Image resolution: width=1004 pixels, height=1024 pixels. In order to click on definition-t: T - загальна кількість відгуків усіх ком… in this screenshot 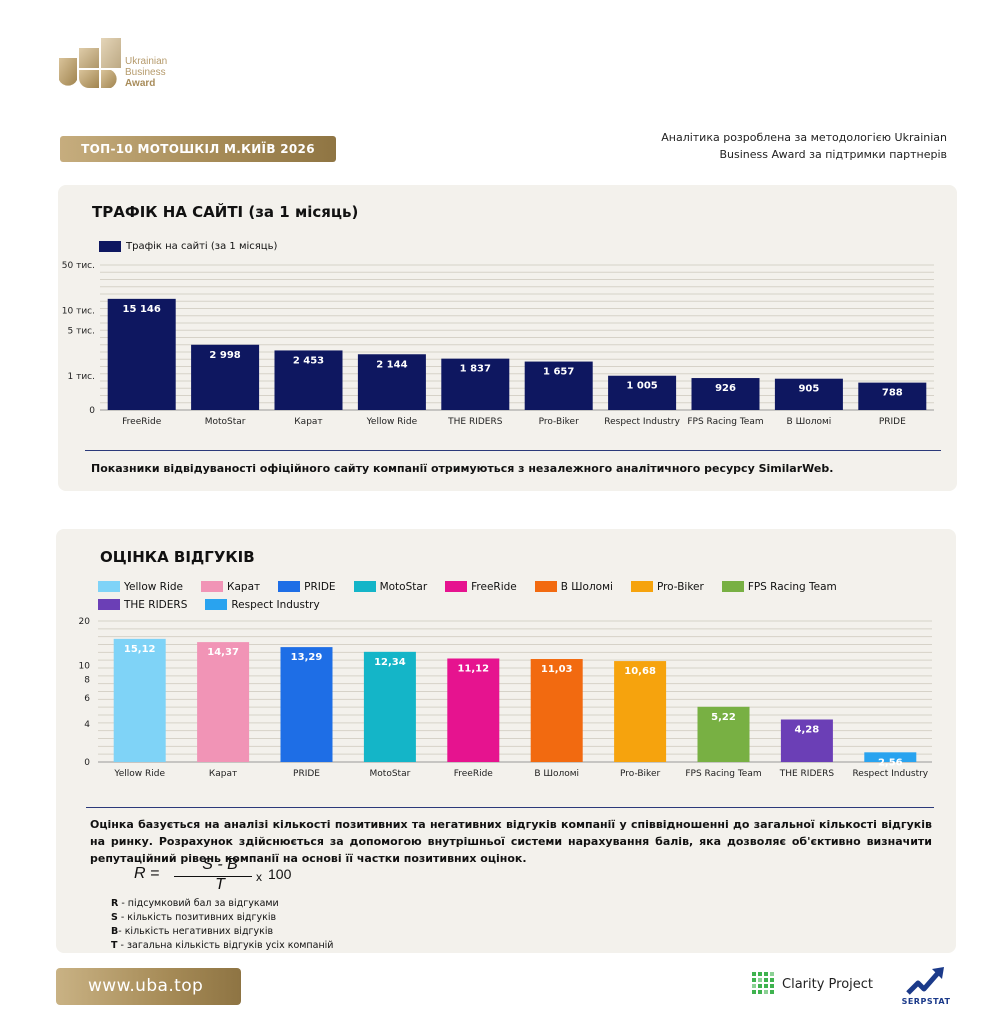, I will do `click(222, 945)`.